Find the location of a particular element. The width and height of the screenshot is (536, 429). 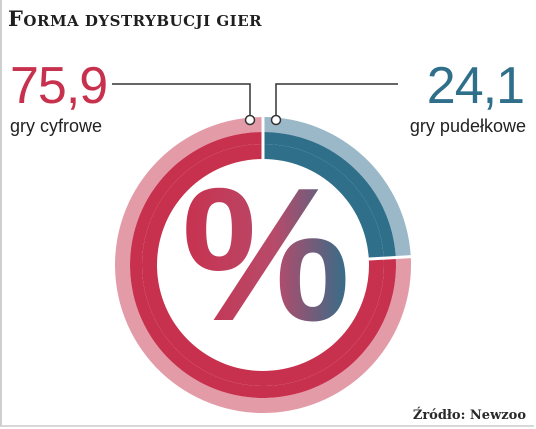

slice-gry-pudelkowe is located at coordinates (337, 188).